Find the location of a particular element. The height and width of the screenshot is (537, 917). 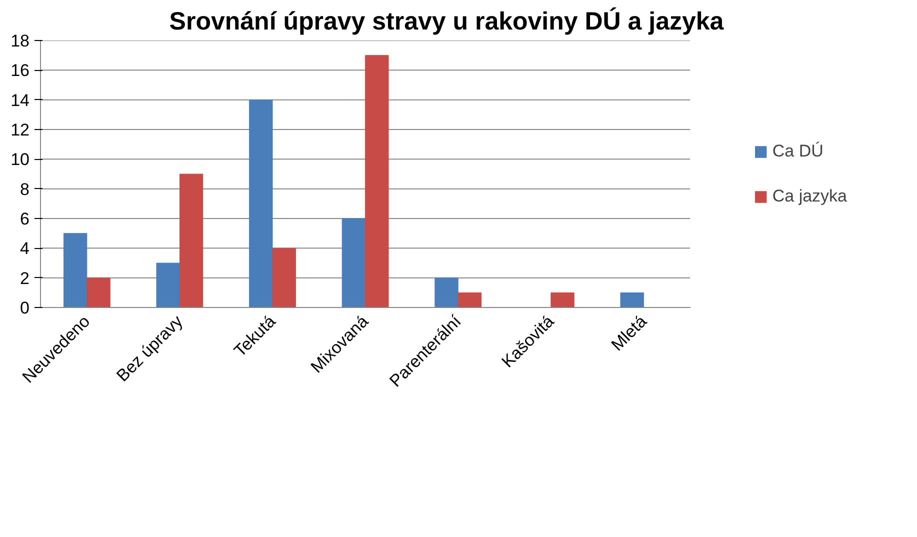

y-tick-label: 14 is located at coordinates (20, 100).